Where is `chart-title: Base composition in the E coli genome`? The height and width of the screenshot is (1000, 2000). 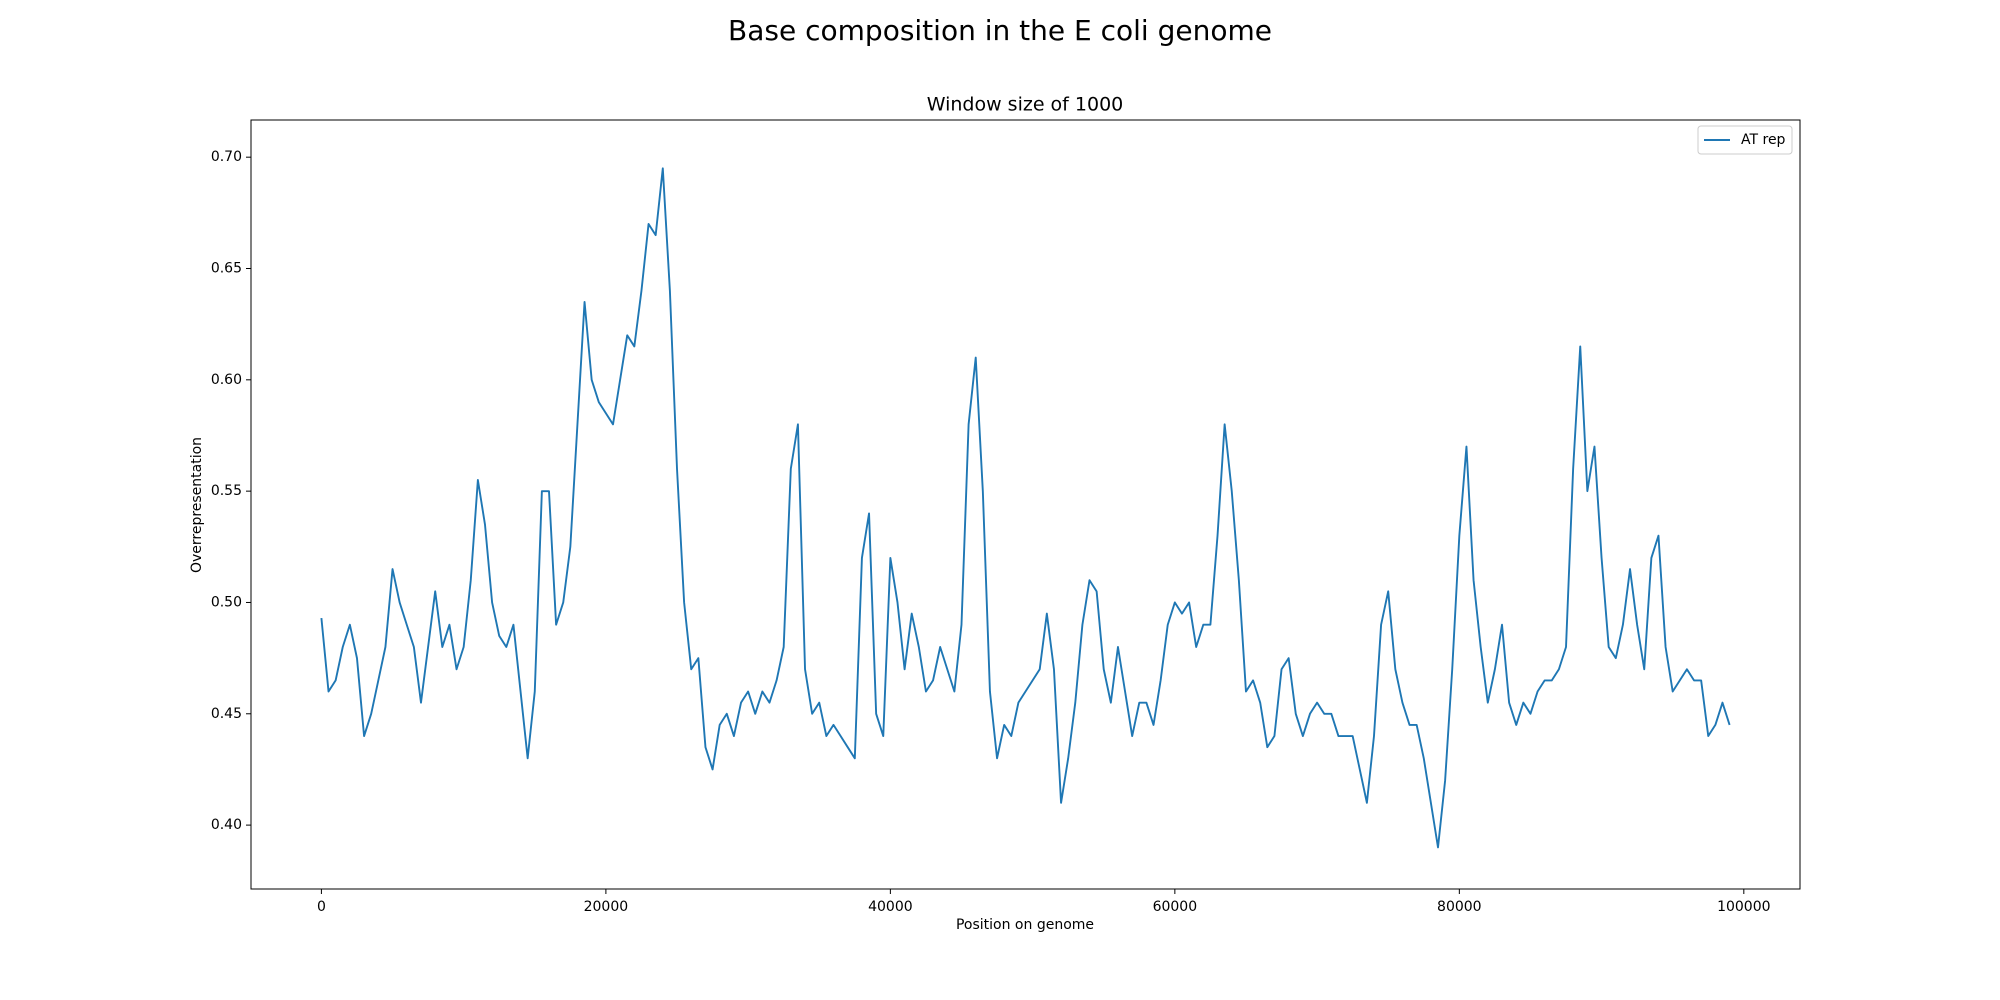 chart-title: Base composition in the E coli genome is located at coordinates (1000, 30).